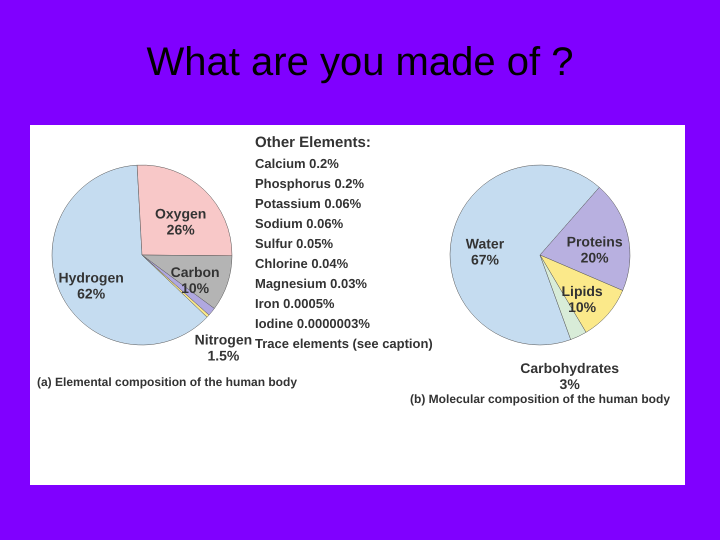 The image size is (720, 540). What do you see at coordinates (167, 382) in the screenshot?
I see `text: (a) Elemental composition of the human body` at bounding box center [167, 382].